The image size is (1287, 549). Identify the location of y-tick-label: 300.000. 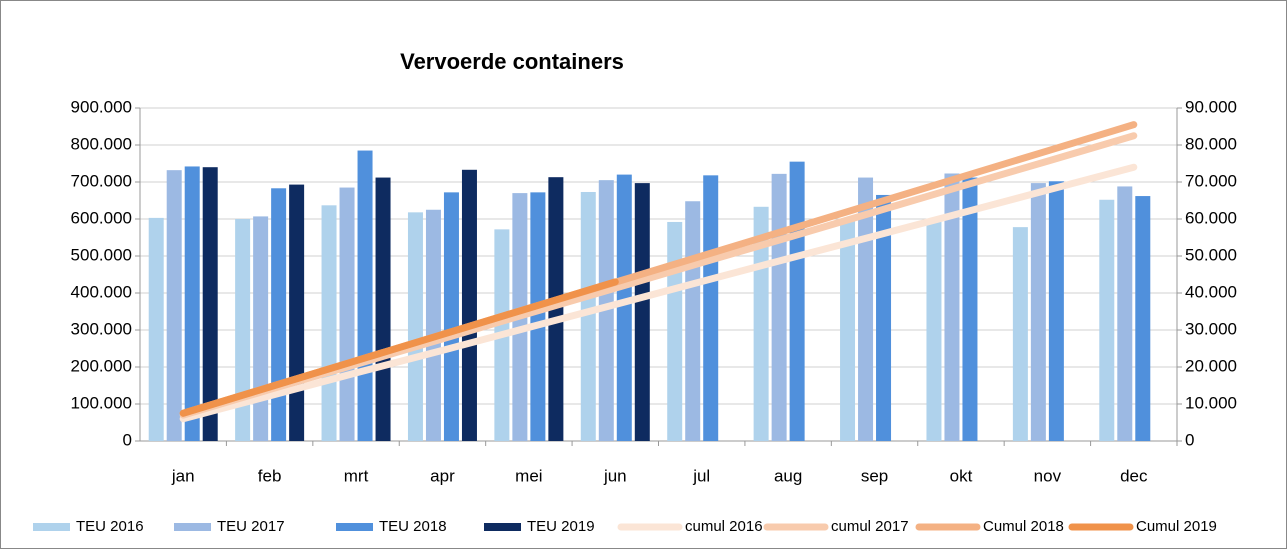
(101, 328).